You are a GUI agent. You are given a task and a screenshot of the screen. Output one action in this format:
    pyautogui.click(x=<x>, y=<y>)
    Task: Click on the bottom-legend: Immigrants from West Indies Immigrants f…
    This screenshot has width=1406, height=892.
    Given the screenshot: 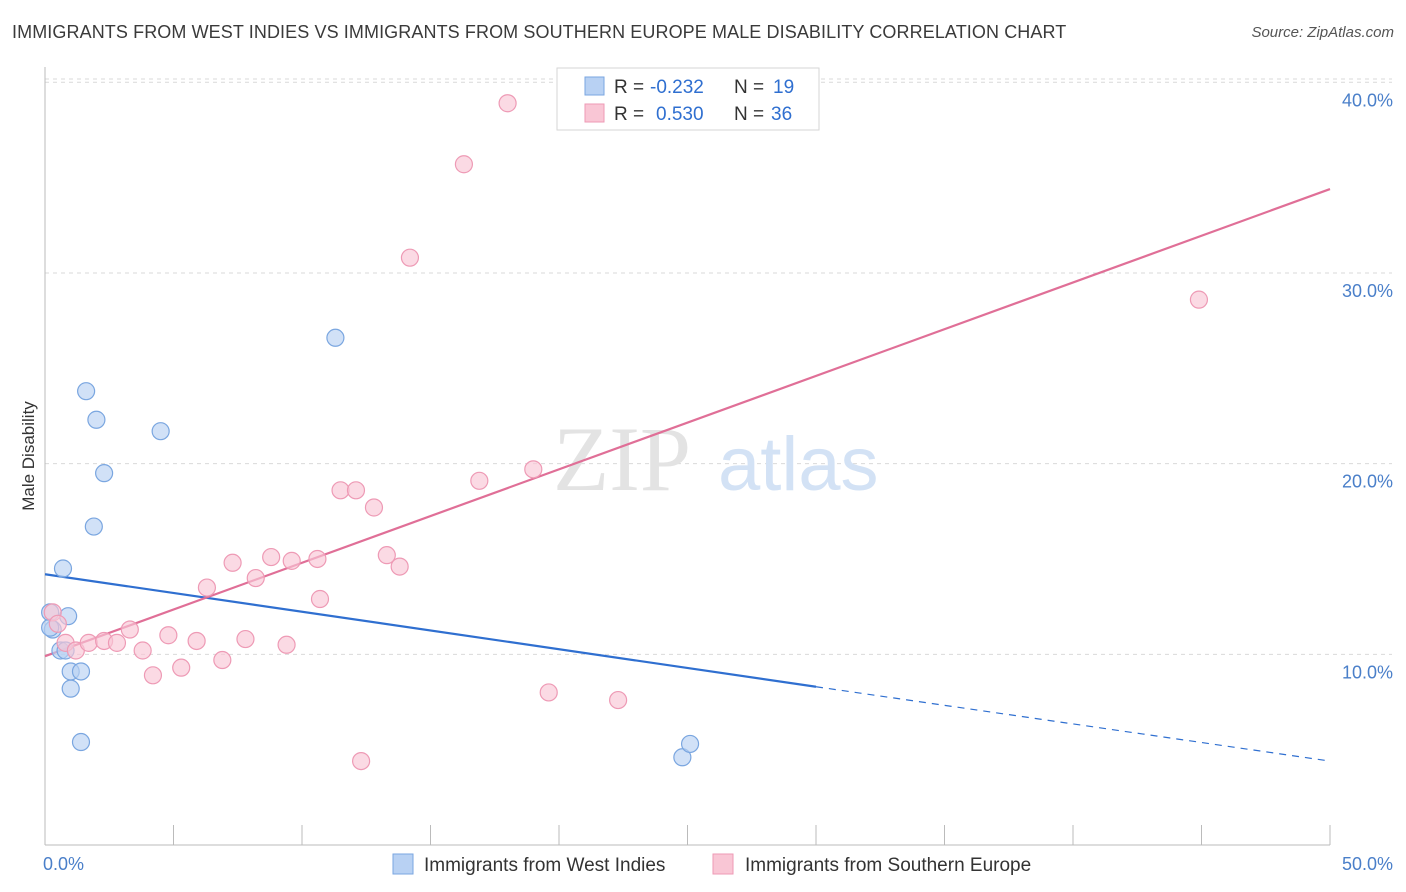 What is the action you would take?
    pyautogui.click(x=711, y=864)
    